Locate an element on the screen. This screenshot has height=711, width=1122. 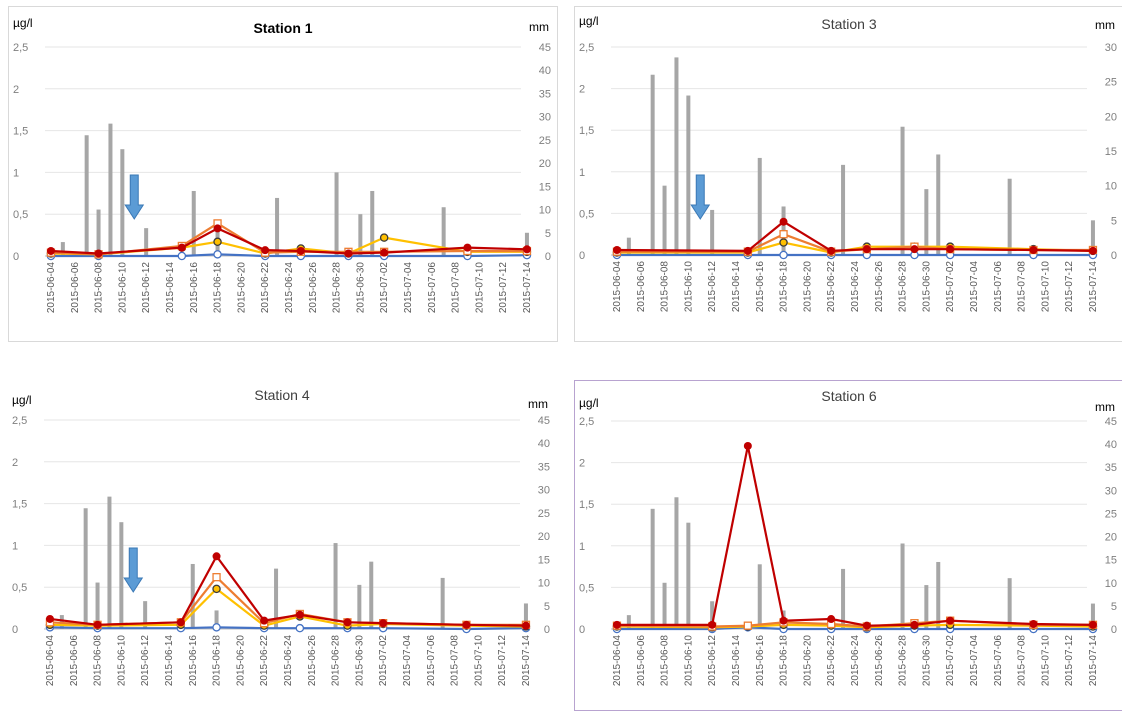
right-tick-label: 25 is located at coordinates (1111, 83).